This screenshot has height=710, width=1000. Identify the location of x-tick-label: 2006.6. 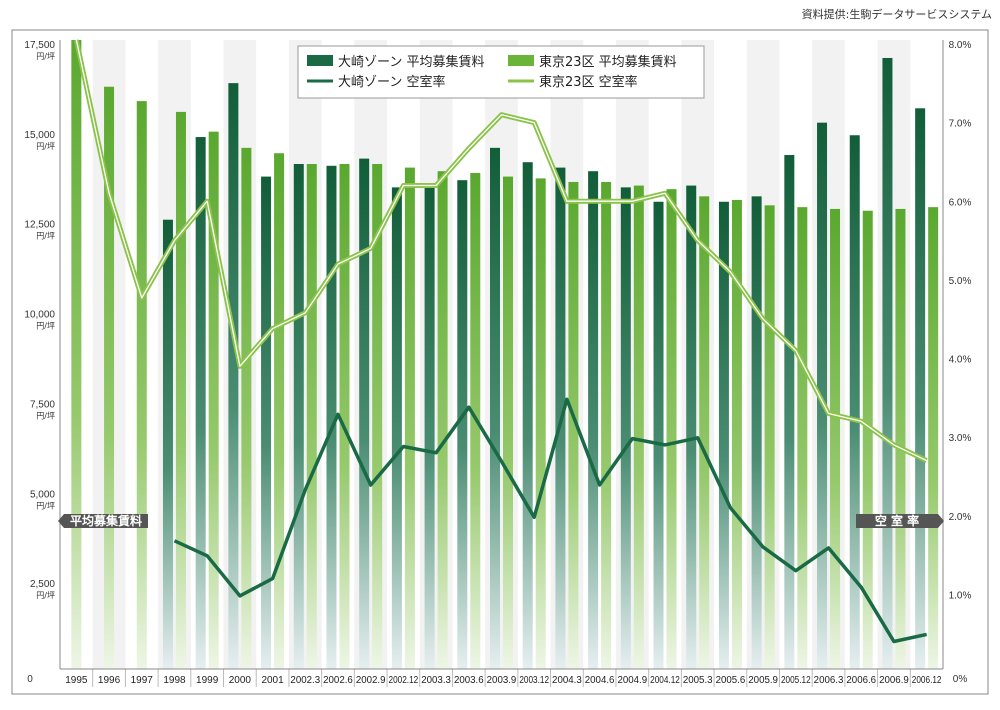
(861, 680).